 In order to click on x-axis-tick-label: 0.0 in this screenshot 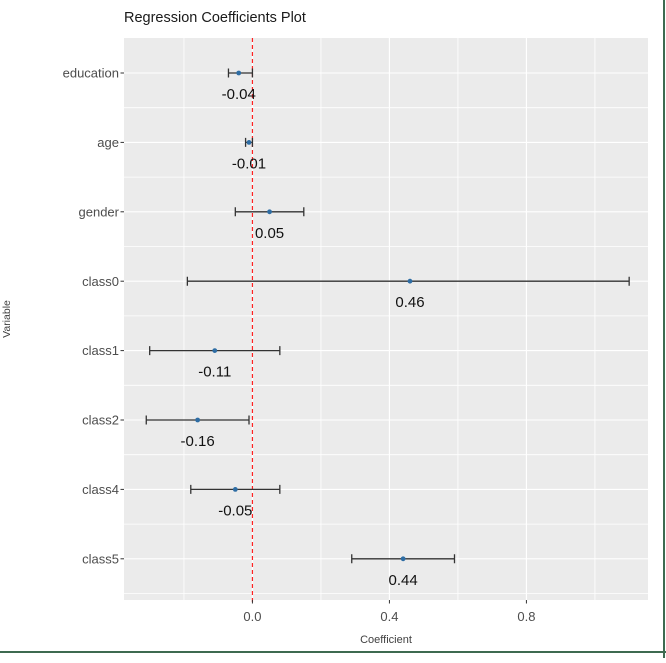, I will do `click(252, 616)`.